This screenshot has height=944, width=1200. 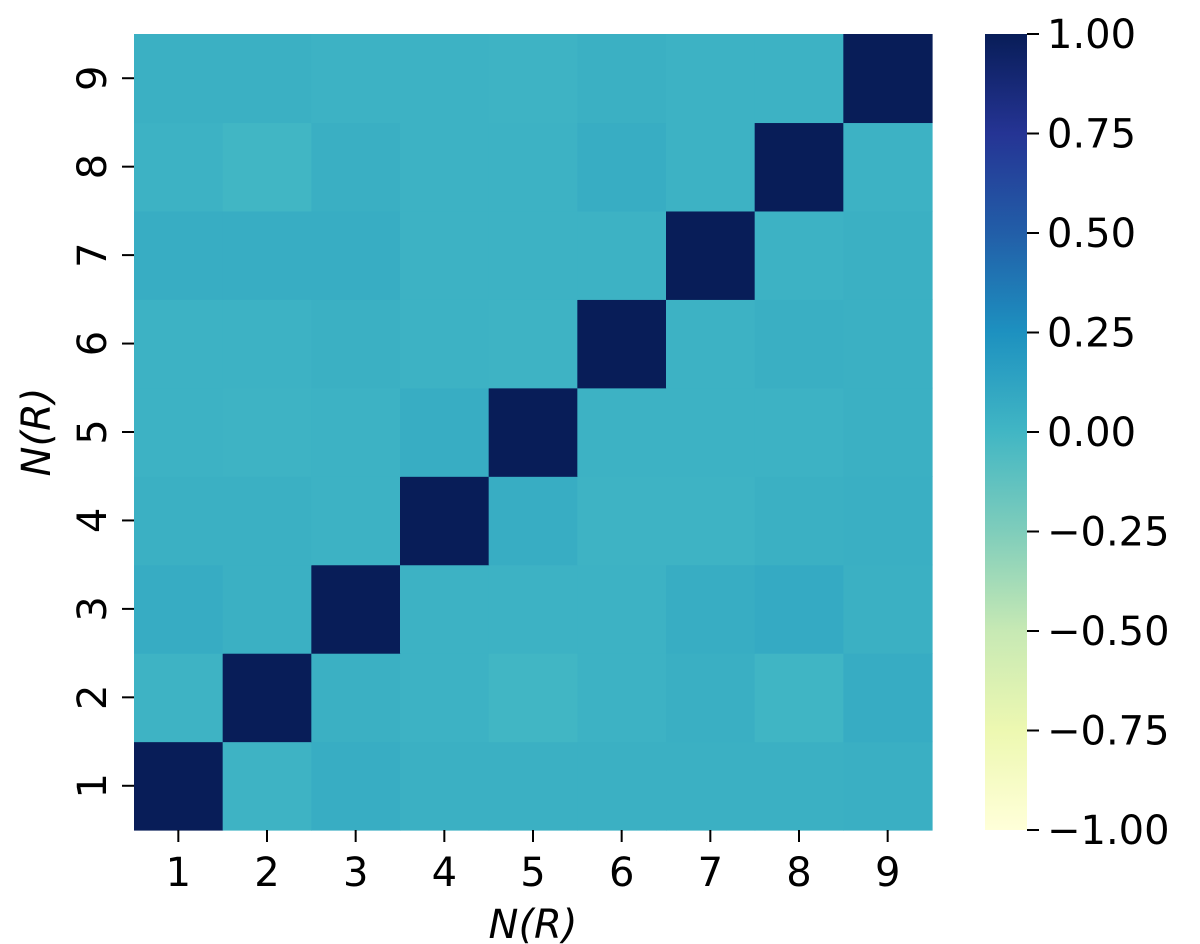 What do you see at coordinates (93, 77) in the screenshot?
I see `y-tick-label: 9` at bounding box center [93, 77].